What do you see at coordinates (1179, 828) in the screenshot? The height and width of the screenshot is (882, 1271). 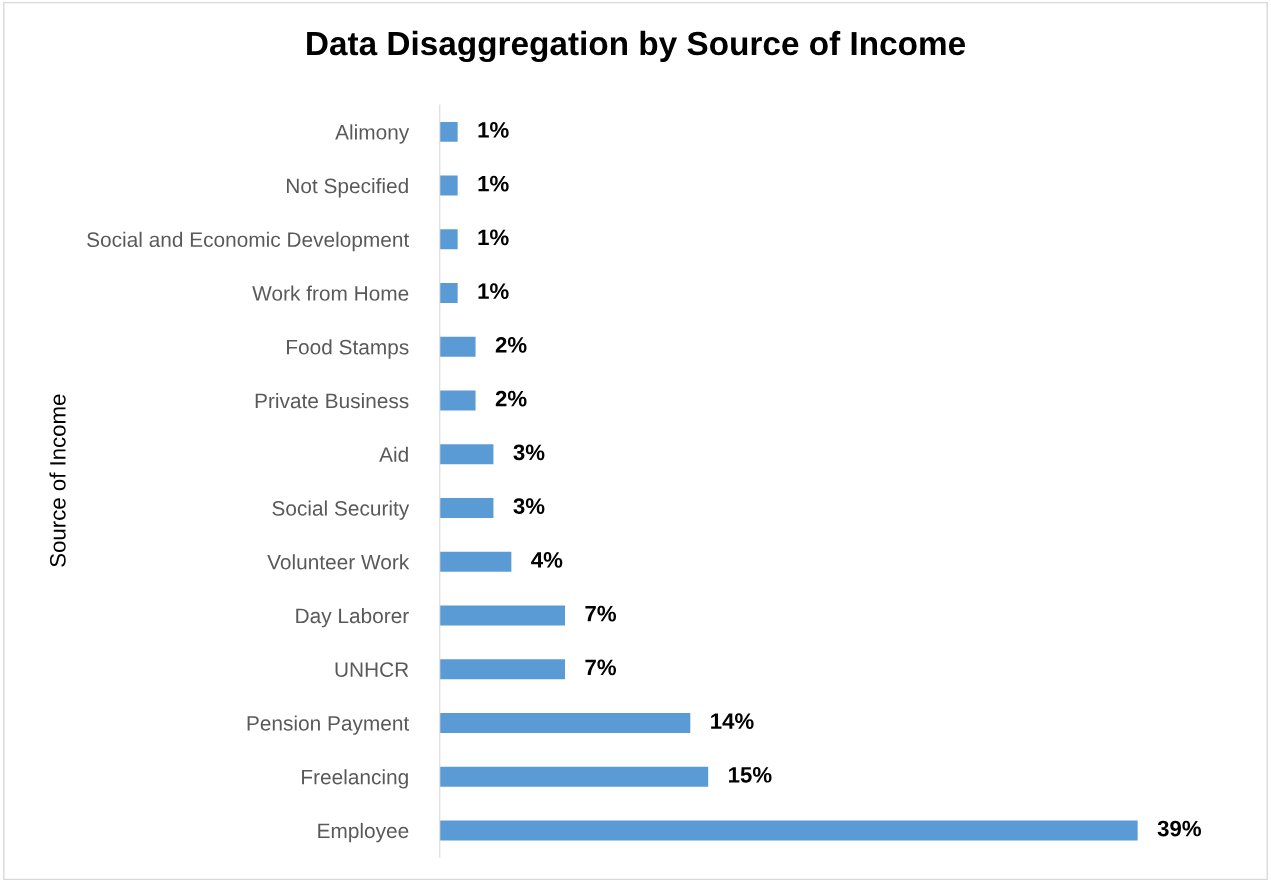 I see `data-label: 39%` at bounding box center [1179, 828].